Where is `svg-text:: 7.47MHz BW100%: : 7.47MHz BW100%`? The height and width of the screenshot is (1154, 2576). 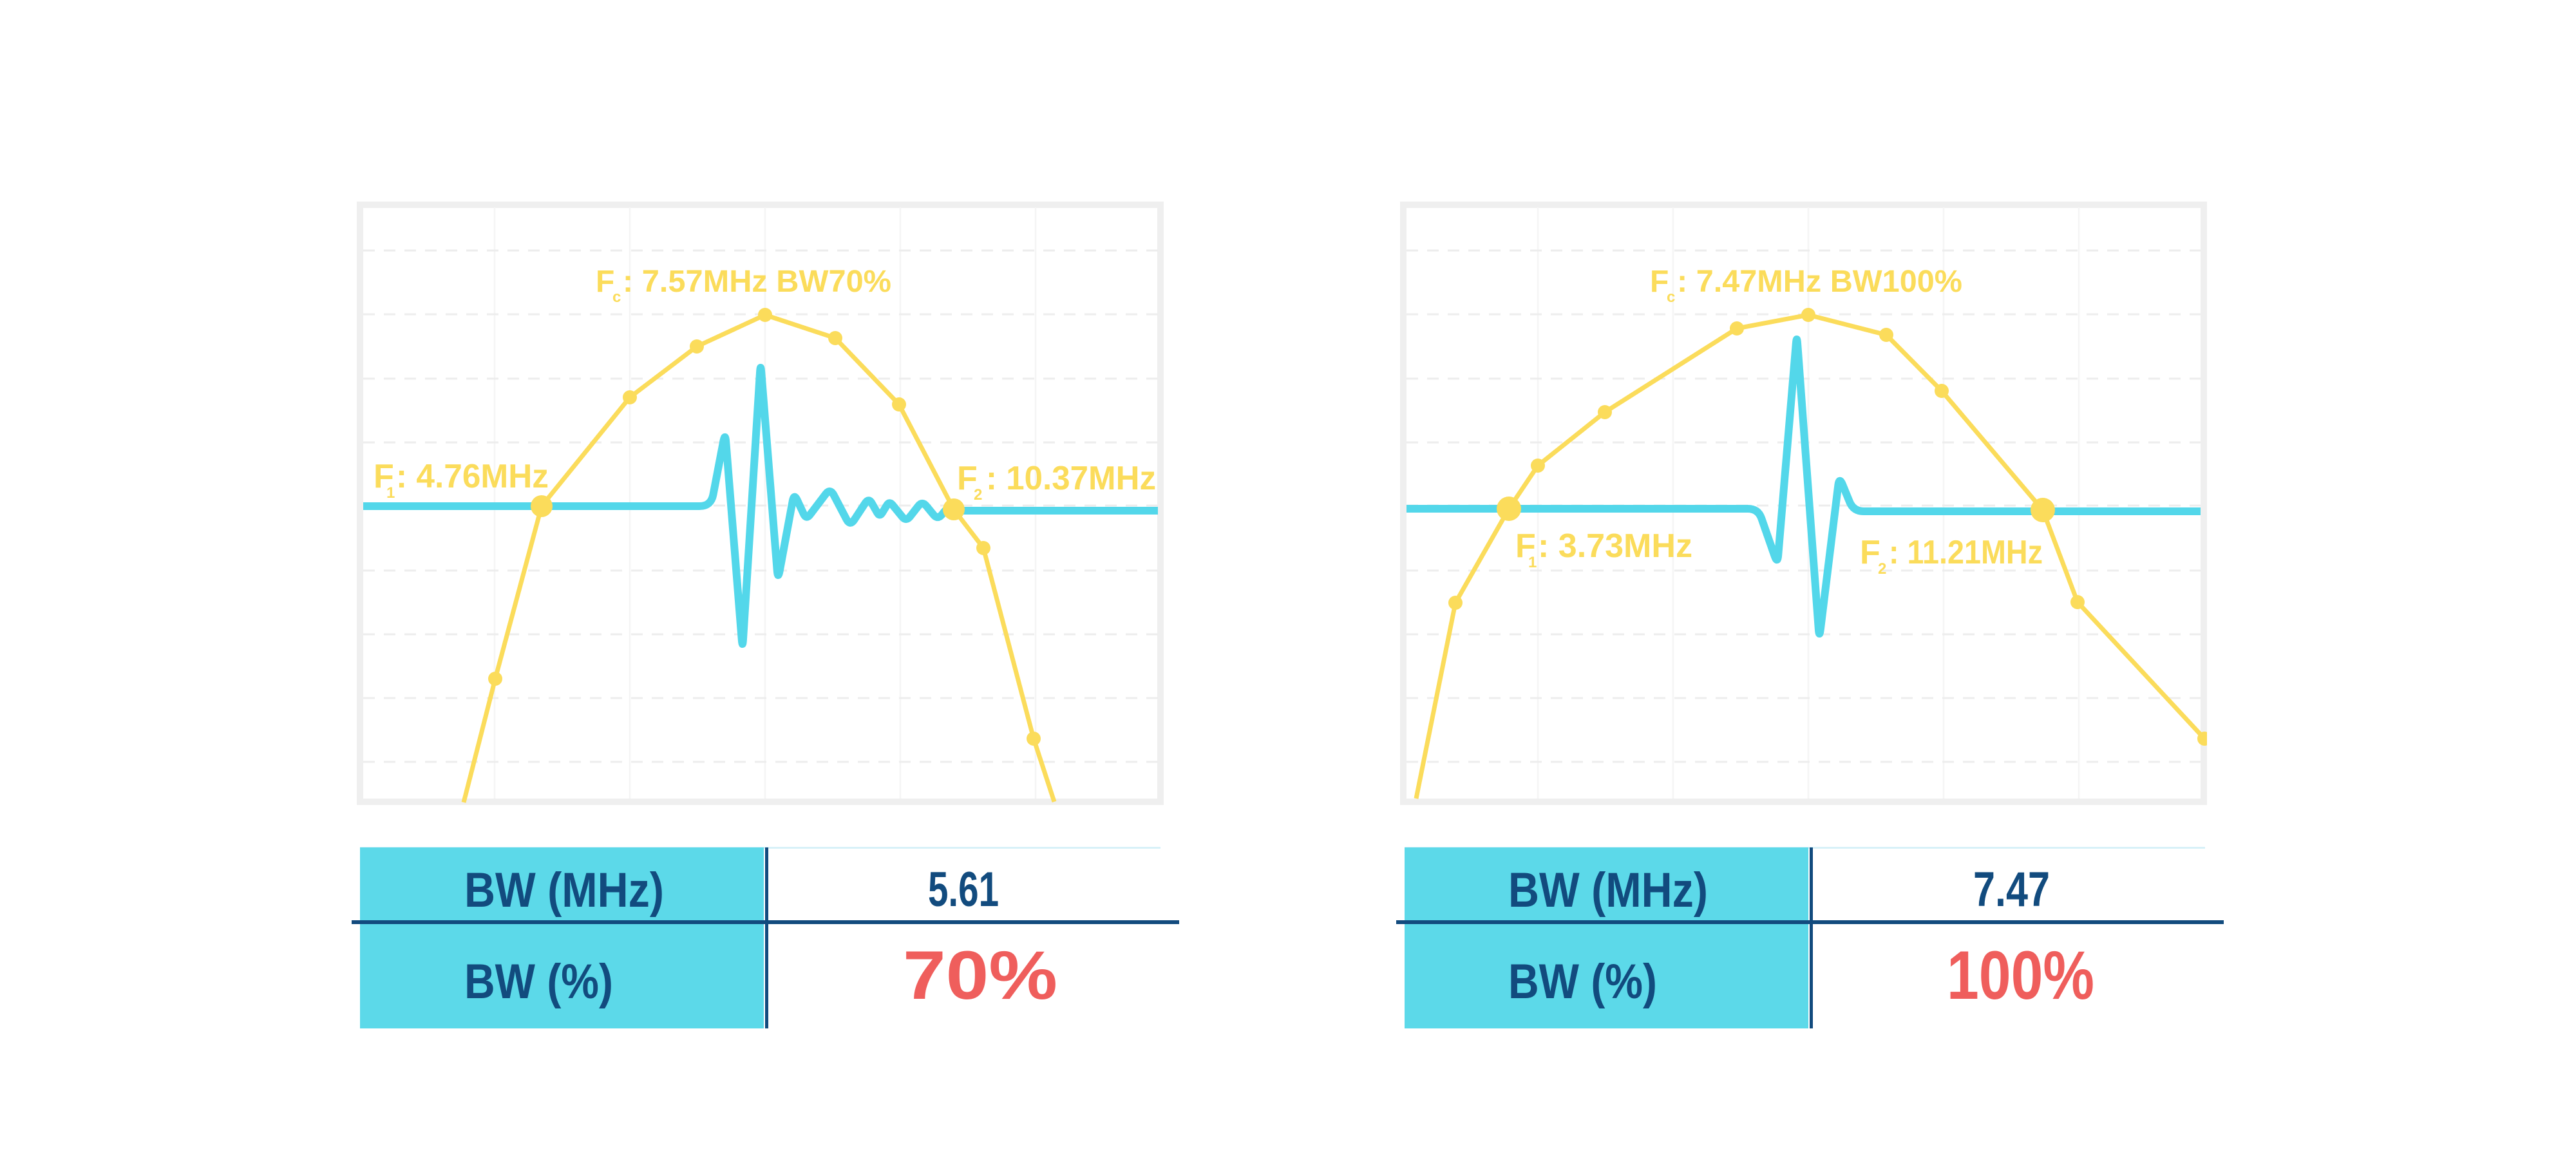 svg-text:: 7.47MHz BW100%: : 7.47MHz BW100% is located at coordinates (1820, 282).